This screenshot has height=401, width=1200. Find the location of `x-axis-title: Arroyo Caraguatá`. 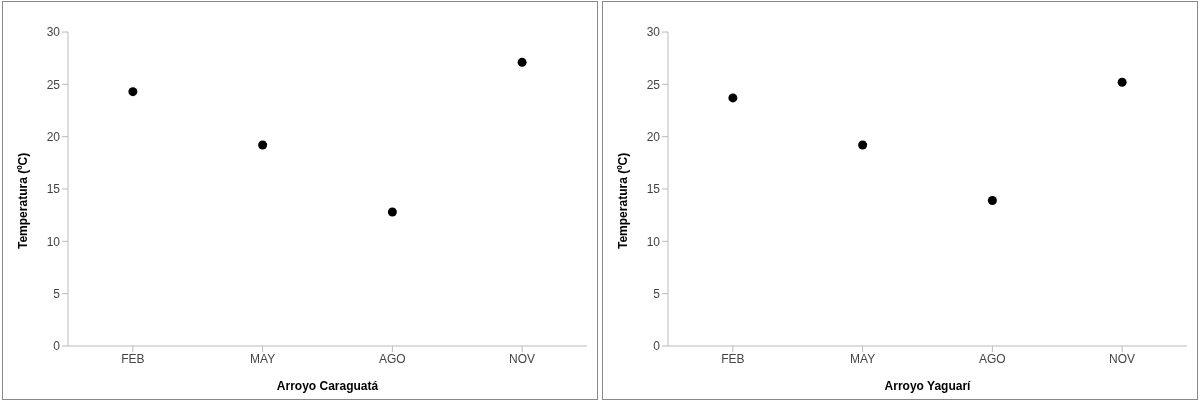

x-axis-title: Arroyo Caraguatá is located at coordinates (327, 386).